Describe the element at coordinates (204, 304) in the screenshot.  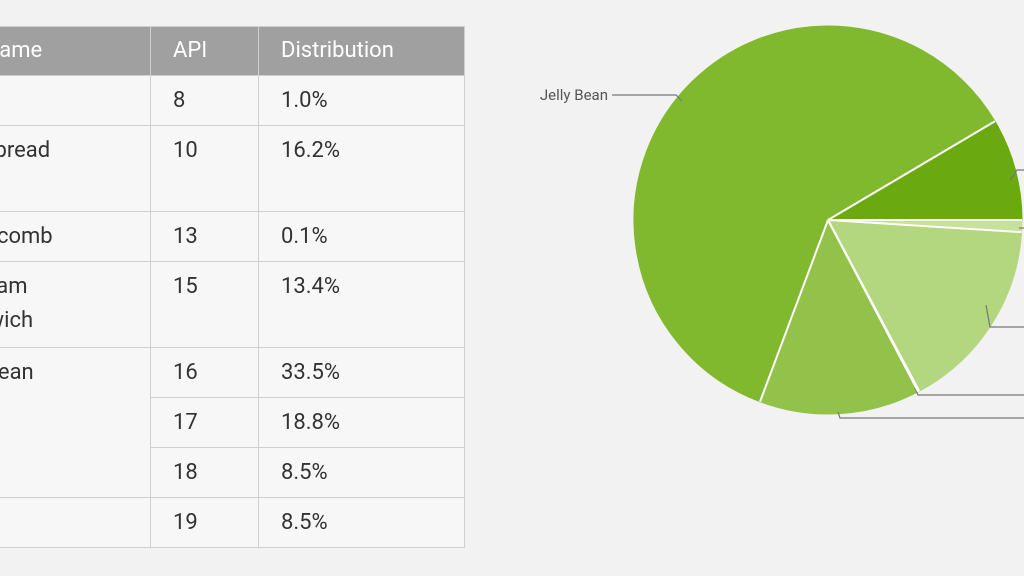
I see `api-cell: 15` at that location.